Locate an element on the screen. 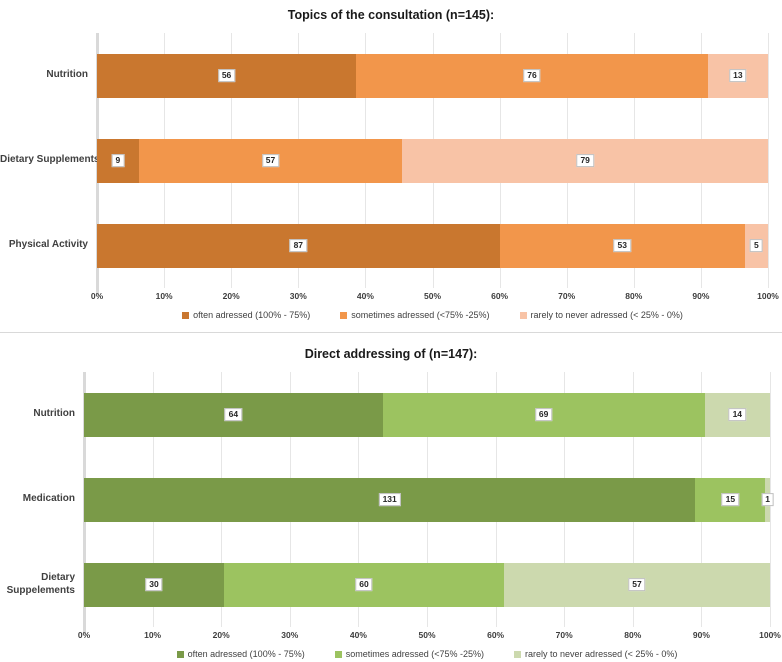 The height and width of the screenshot is (662, 782). stacked-bar: 56 76 13 is located at coordinates (432, 75).